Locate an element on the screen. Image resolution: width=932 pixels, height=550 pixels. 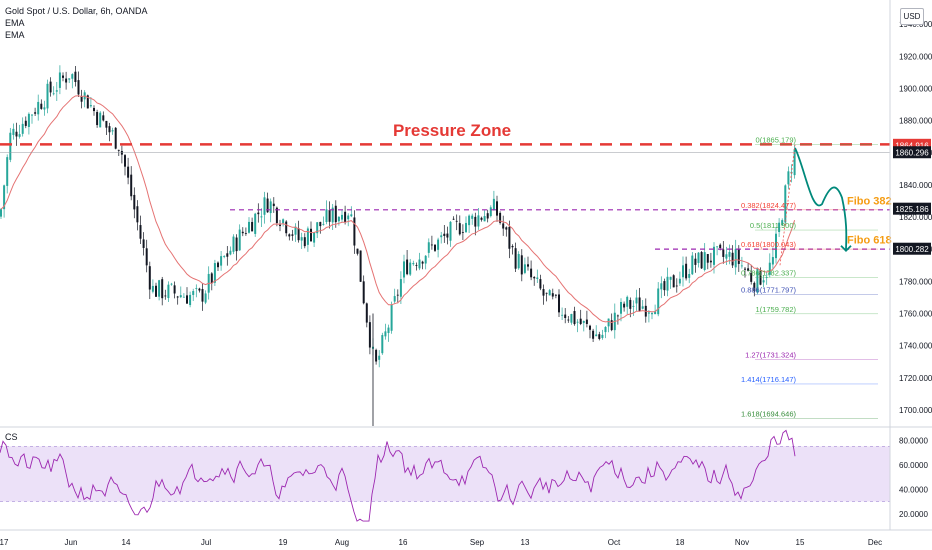
time-tick-label: Jun is located at coordinates (71, 542).